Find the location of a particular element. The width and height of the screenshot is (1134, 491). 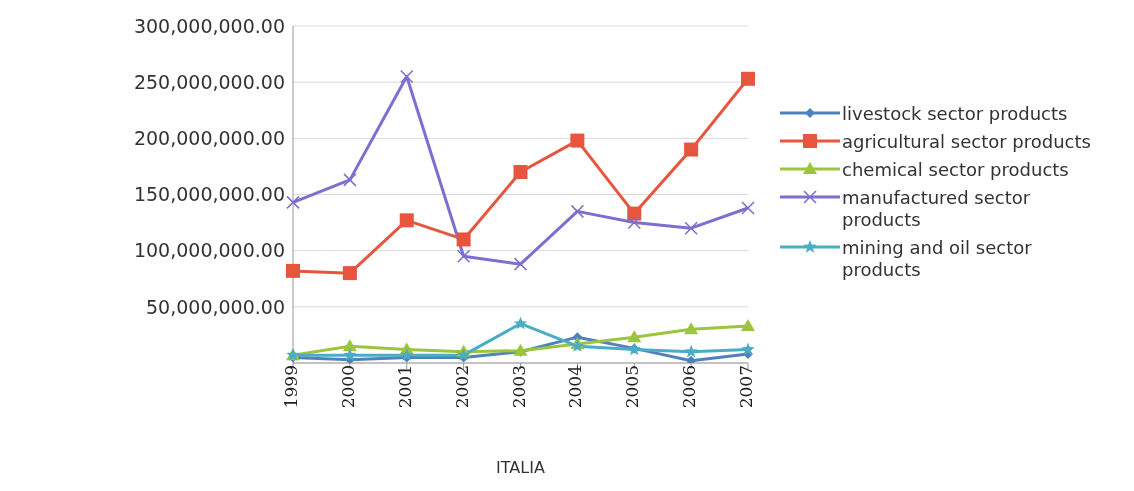

x-tick-label: 1999 is located at coordinates (291, 387).